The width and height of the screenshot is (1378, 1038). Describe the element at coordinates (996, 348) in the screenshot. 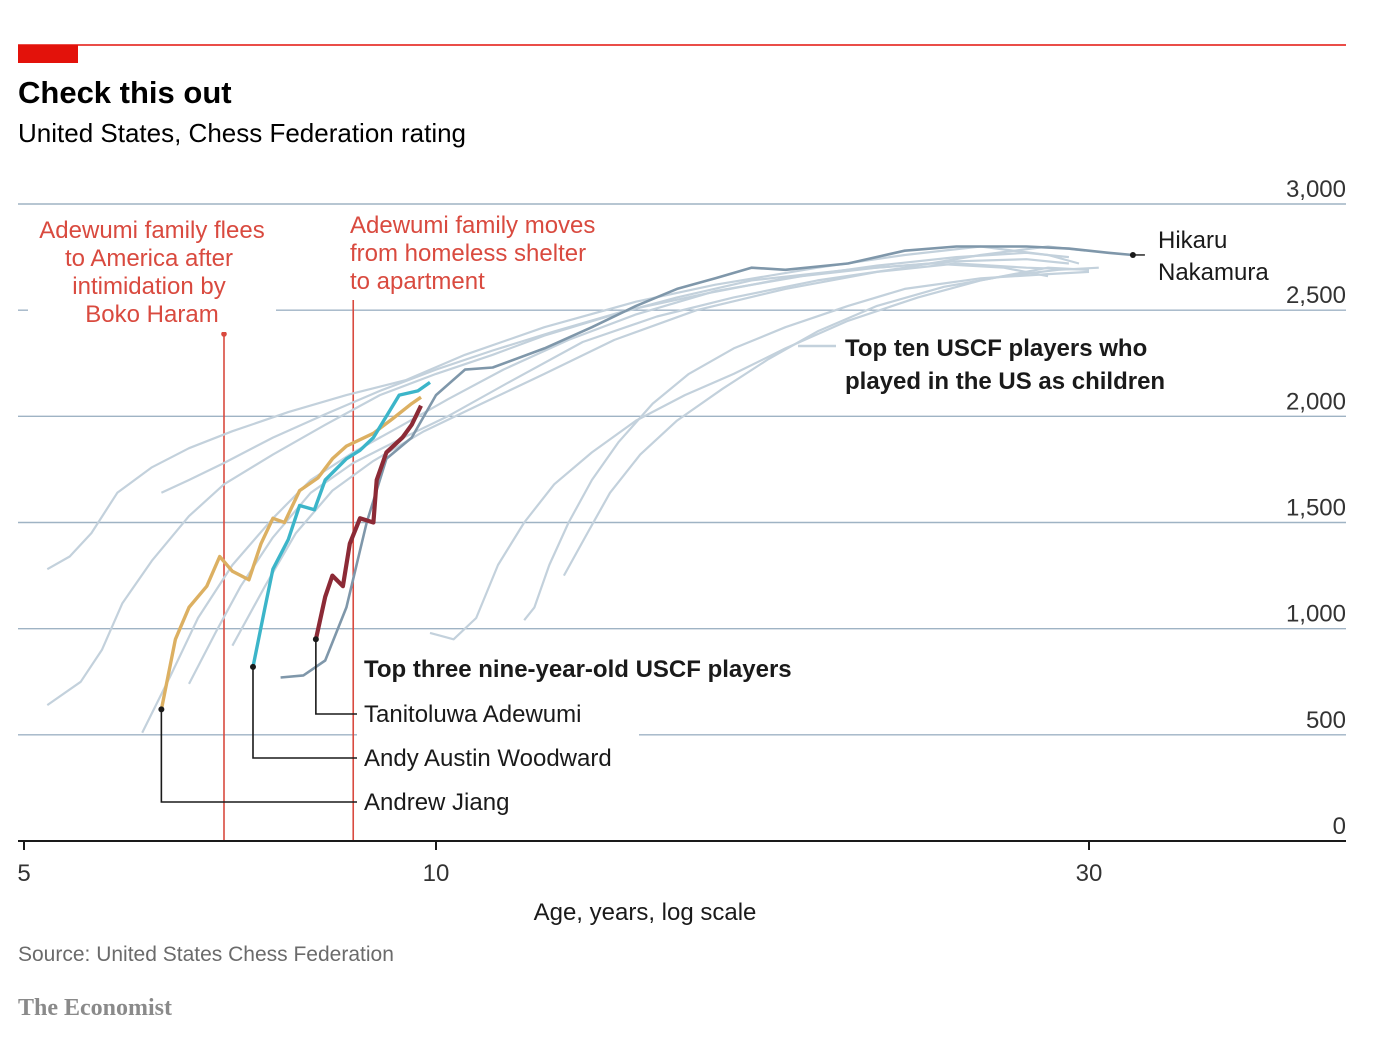

I see `legend-others-line-1: Top ten USCF players who` at that location.